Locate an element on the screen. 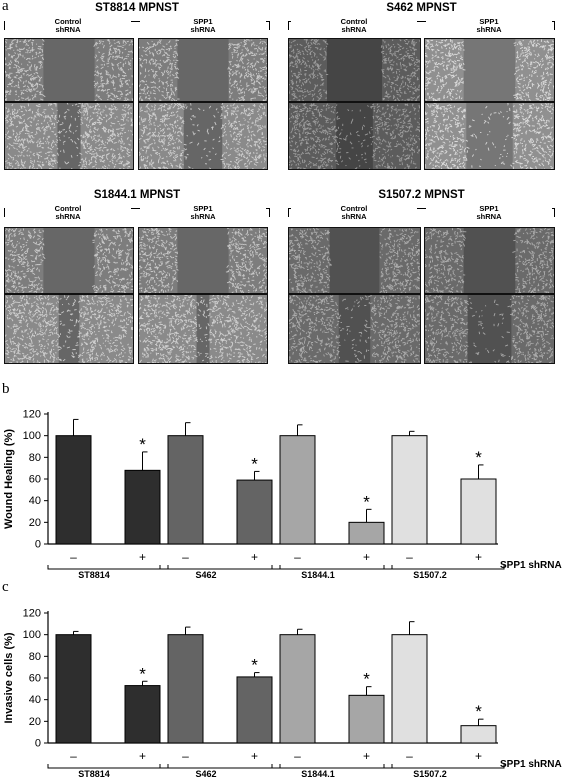 This screenshot has height=780, width=567. micrograph-group-st8814: ST8814 MPNST Control shRNA SPP1 shRNA is located at coordinates (137, 87).